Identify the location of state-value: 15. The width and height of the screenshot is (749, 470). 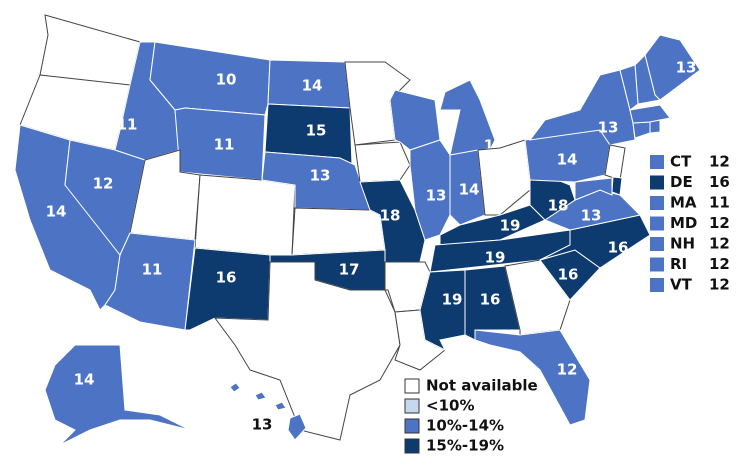
(316, 131).